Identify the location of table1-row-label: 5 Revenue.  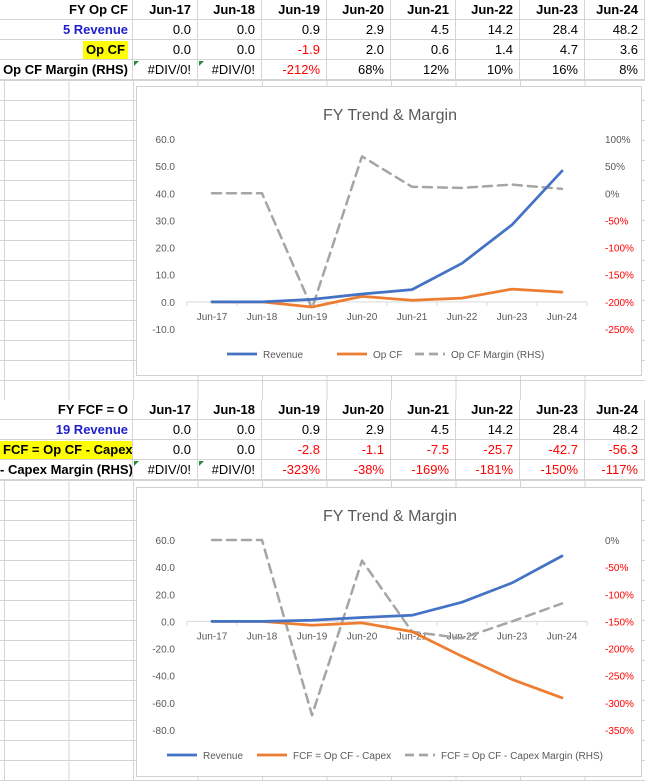
(66, 30).